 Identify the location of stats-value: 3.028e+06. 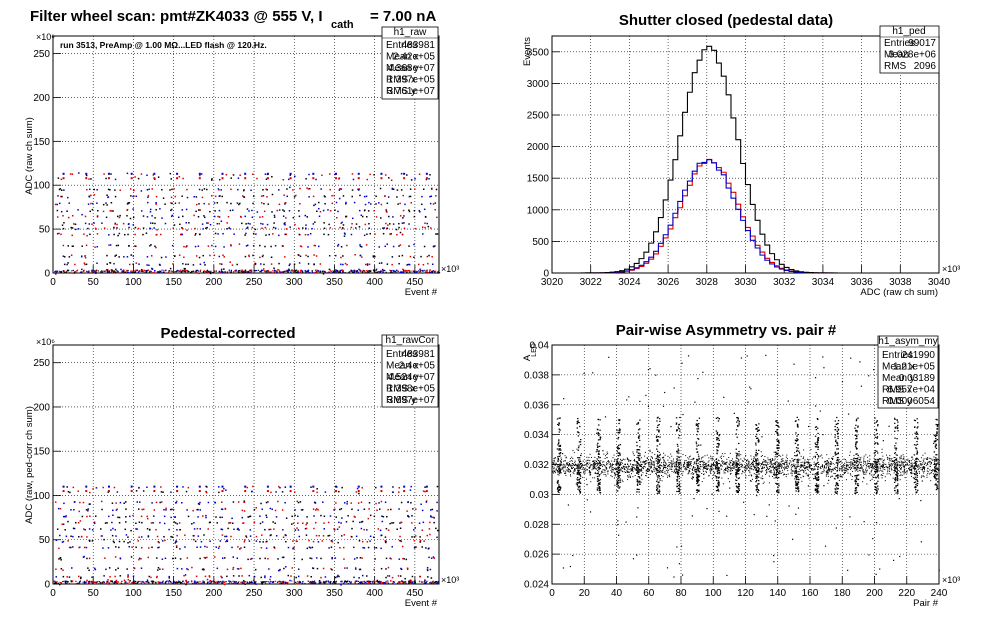
(912, 55).